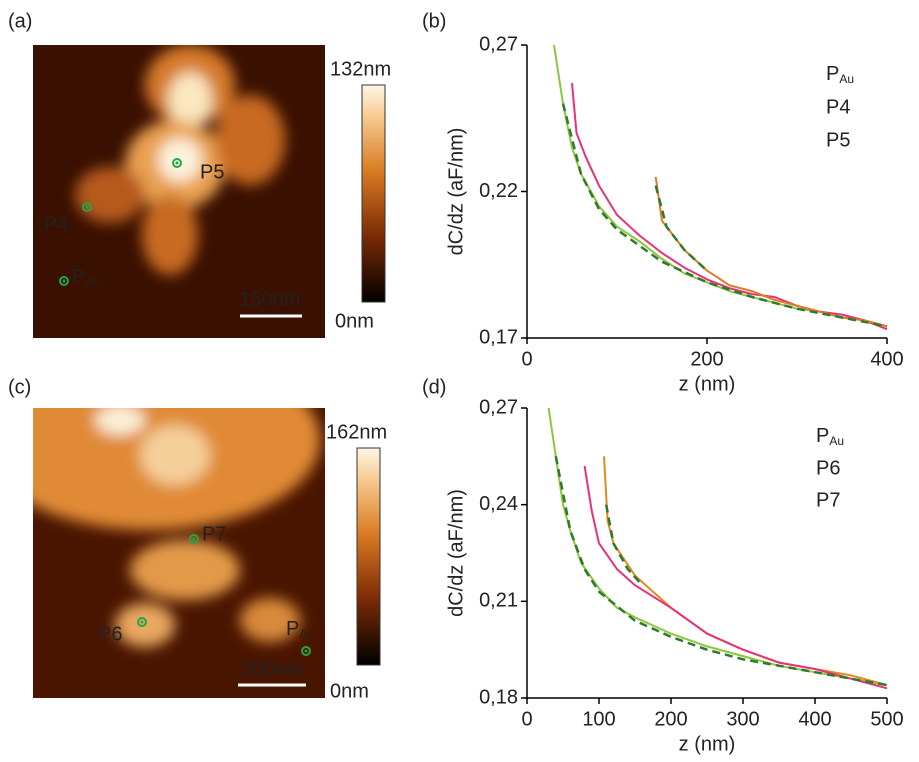 The image size is (919, 762). What do you see at coordinates (20, 21) in the screenshot?
I see `panel-label: (a)` at bounding box center [20, 21].